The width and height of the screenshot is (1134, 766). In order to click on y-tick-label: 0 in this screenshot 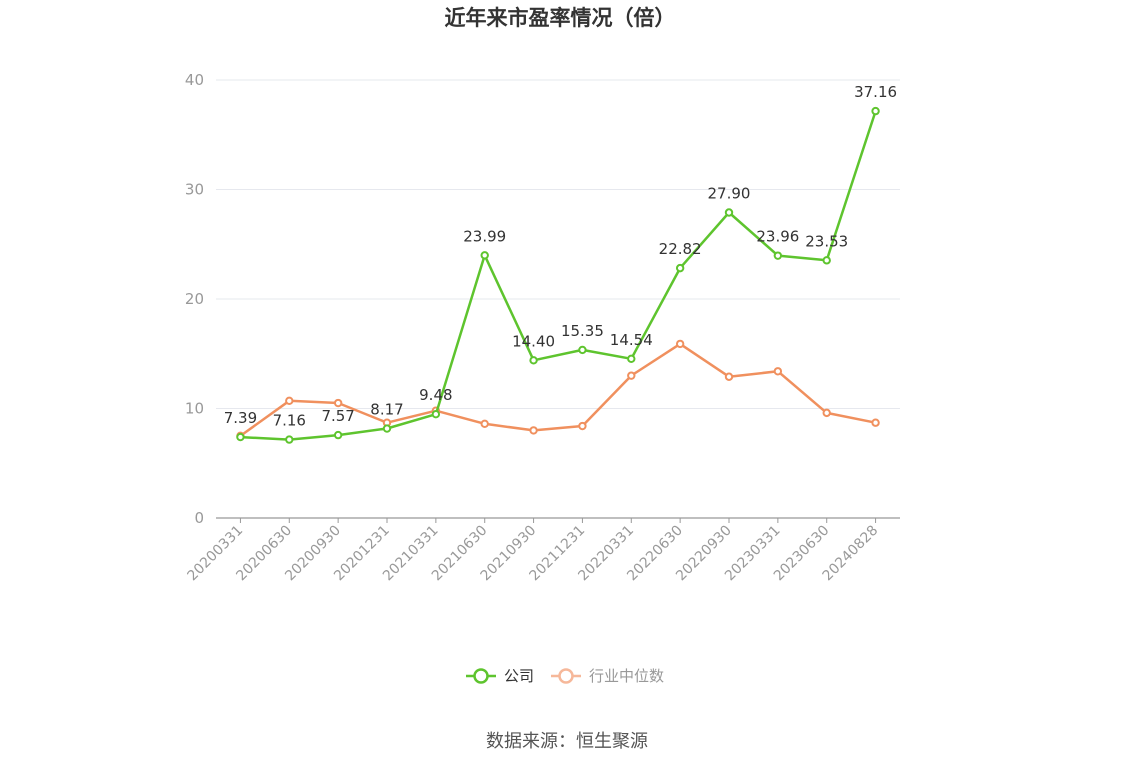, I will do `click(199, 518)`.